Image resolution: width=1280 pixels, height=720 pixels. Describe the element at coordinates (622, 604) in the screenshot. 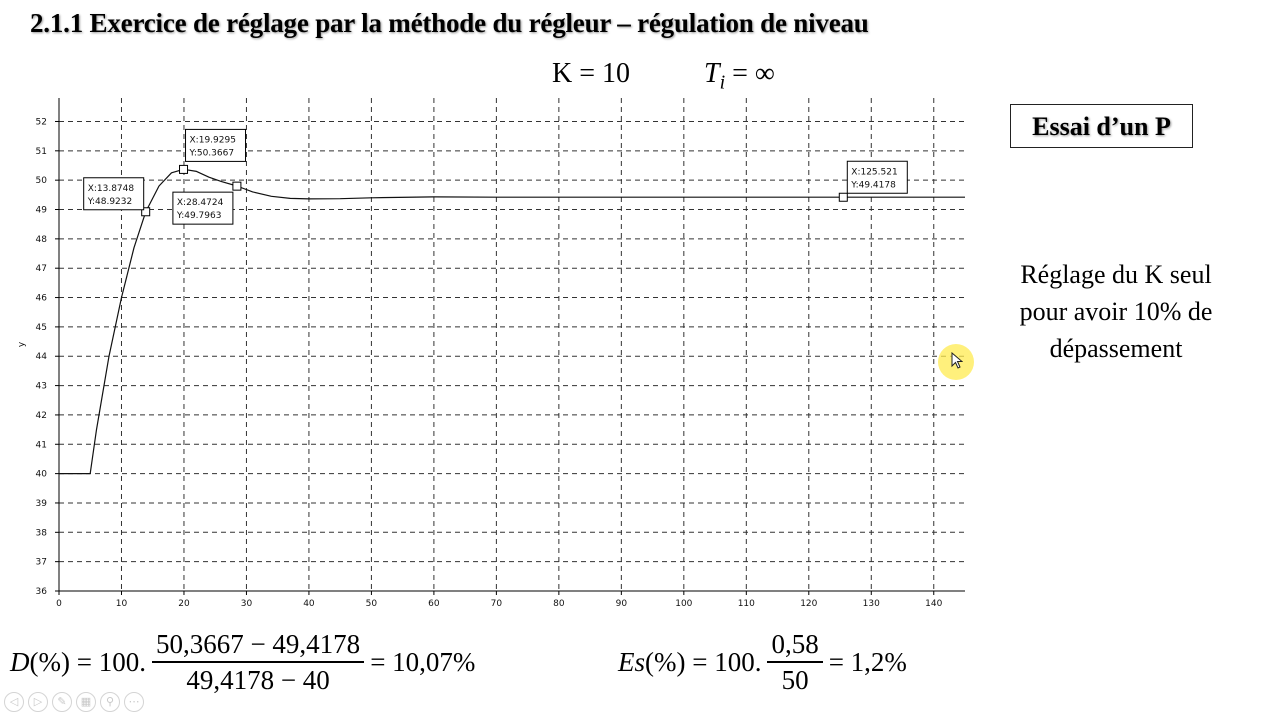

I see `x-tick-label-90: 90` at that location.